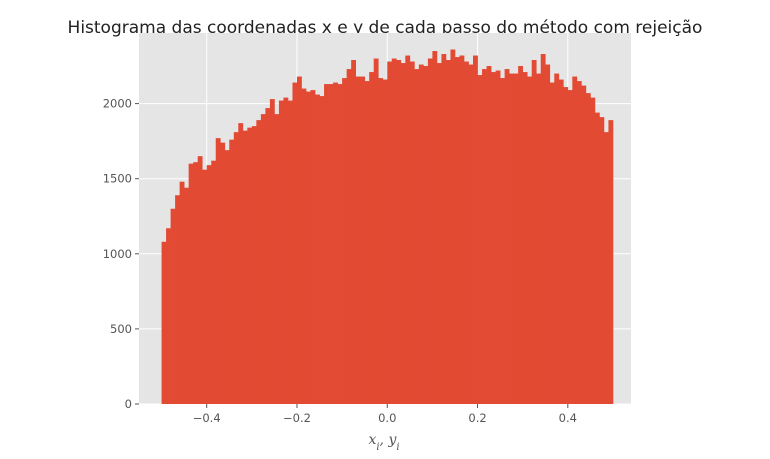 The height and width of the screenshot is (459, 770). What do you see at coordinates (383, 442) in the screenshot?
I see `x-axis-label: xi, yi` at bounding box center [383, 442].